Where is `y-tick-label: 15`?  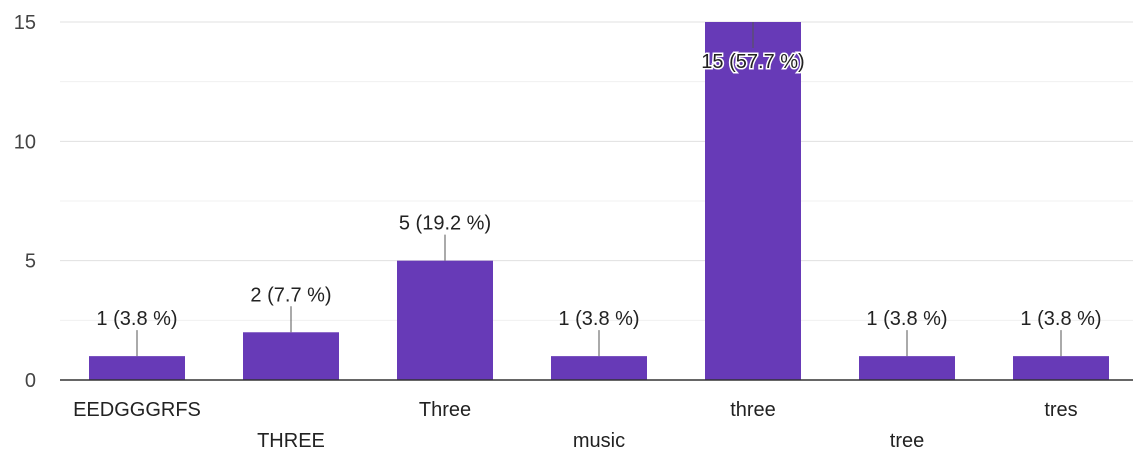 y-tick-label: 15 is located at coordinates (25, 23).